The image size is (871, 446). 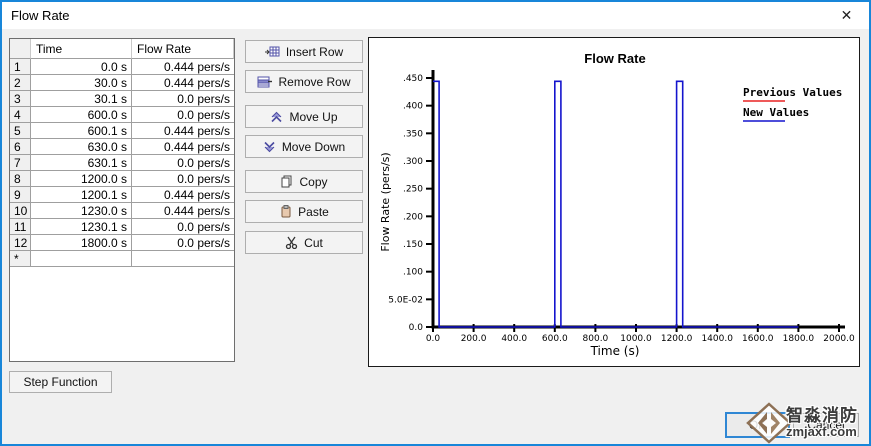 I want to click on titlebar: Flow Rate, so click(x=435, y=15).